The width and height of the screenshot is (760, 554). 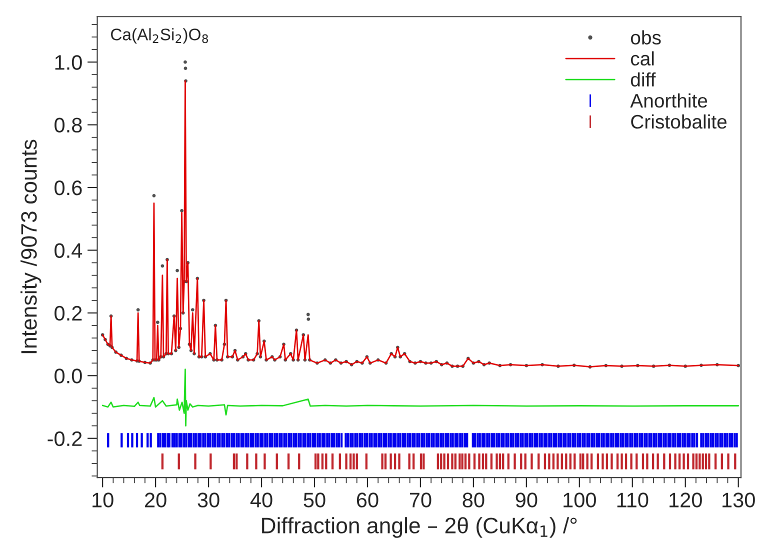 I want to click on y-tick-label: 0.6, so click(x=68, y=188).